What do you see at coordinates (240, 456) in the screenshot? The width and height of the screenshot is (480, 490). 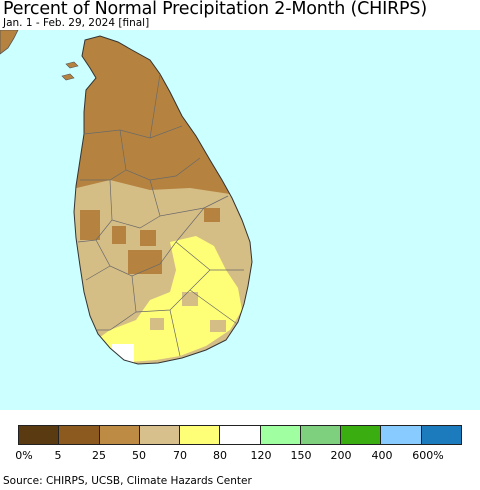 I see `legend-ticks: 0% 5 25 50 70 80 120 150 200 400 600%` at bounding box center [240, 456].